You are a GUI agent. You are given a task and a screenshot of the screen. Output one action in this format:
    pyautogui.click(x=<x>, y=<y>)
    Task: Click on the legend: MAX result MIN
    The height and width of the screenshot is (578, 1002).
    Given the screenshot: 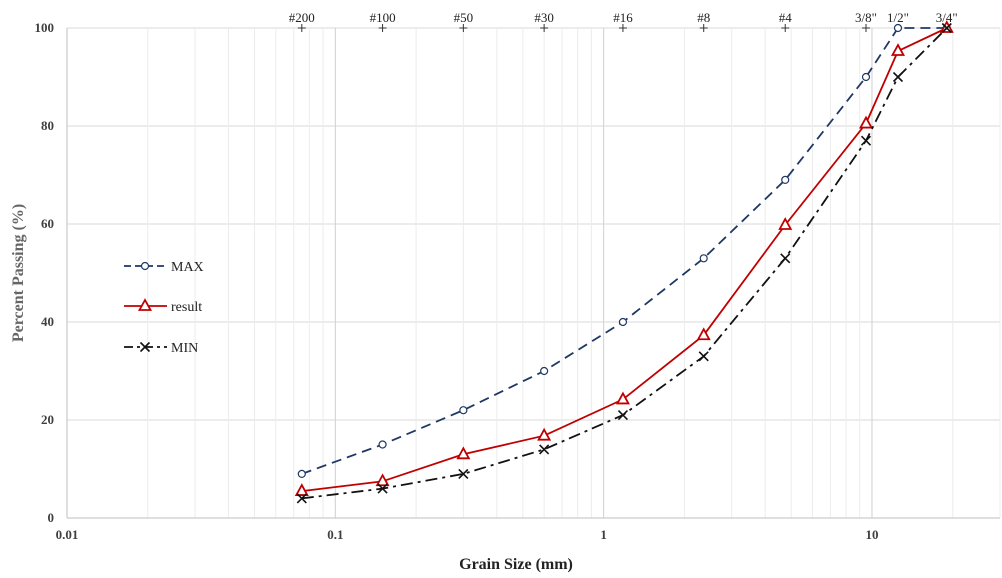 What is the action you would take?
    pyautogui.click(x=164, y=308)
    